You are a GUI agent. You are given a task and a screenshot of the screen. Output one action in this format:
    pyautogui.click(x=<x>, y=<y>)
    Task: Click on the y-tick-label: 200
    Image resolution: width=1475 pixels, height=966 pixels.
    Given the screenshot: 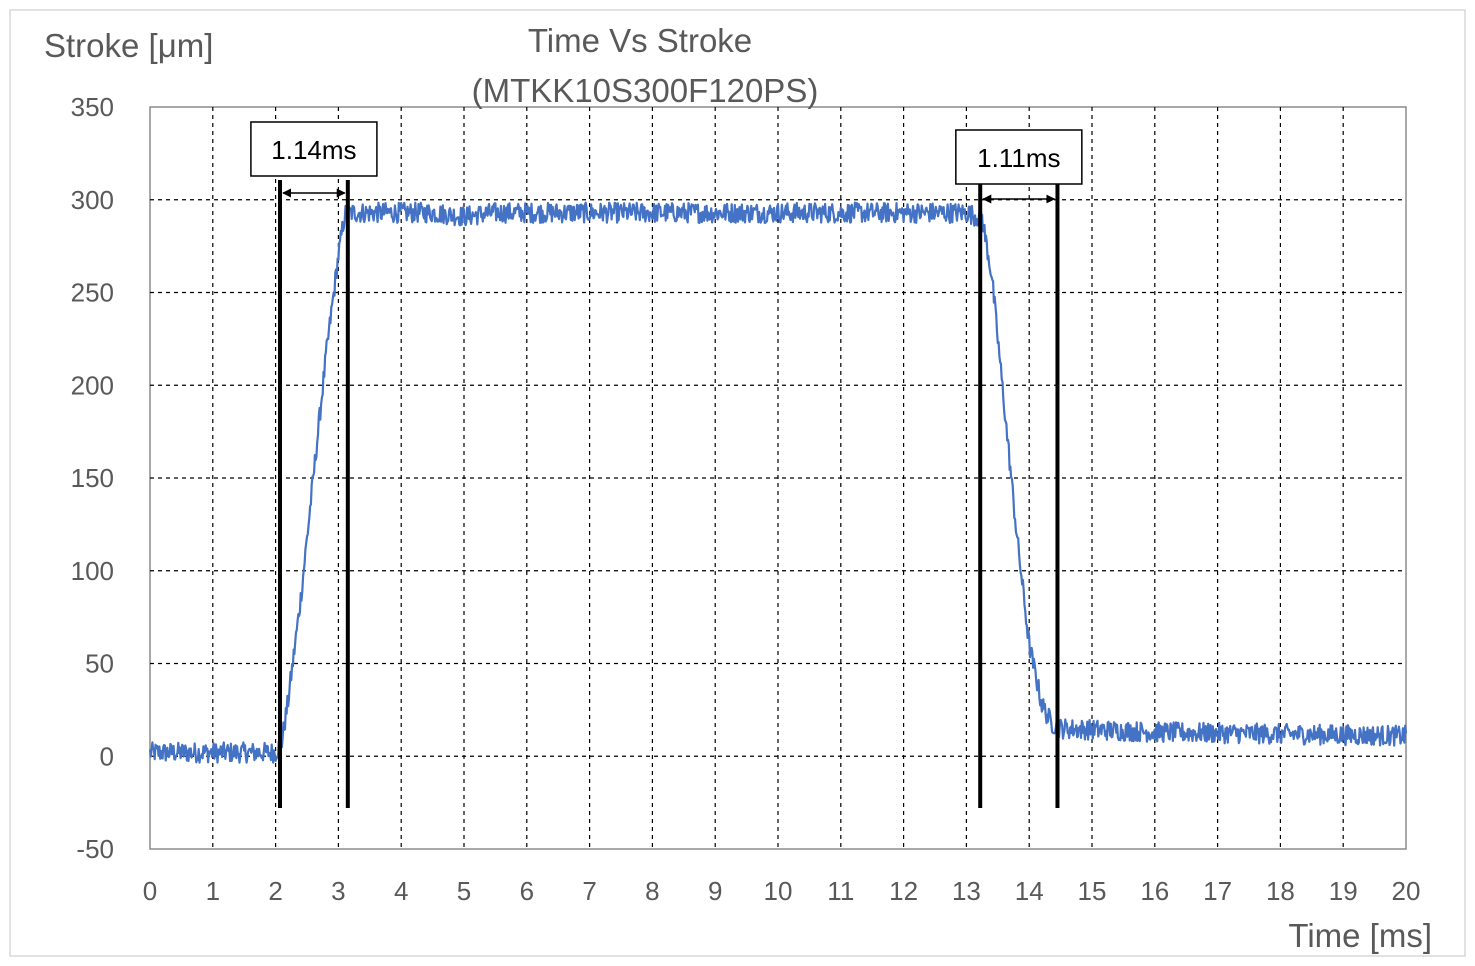 What is the action you would take?
    pyautogui.click(x=92, y=385)
    